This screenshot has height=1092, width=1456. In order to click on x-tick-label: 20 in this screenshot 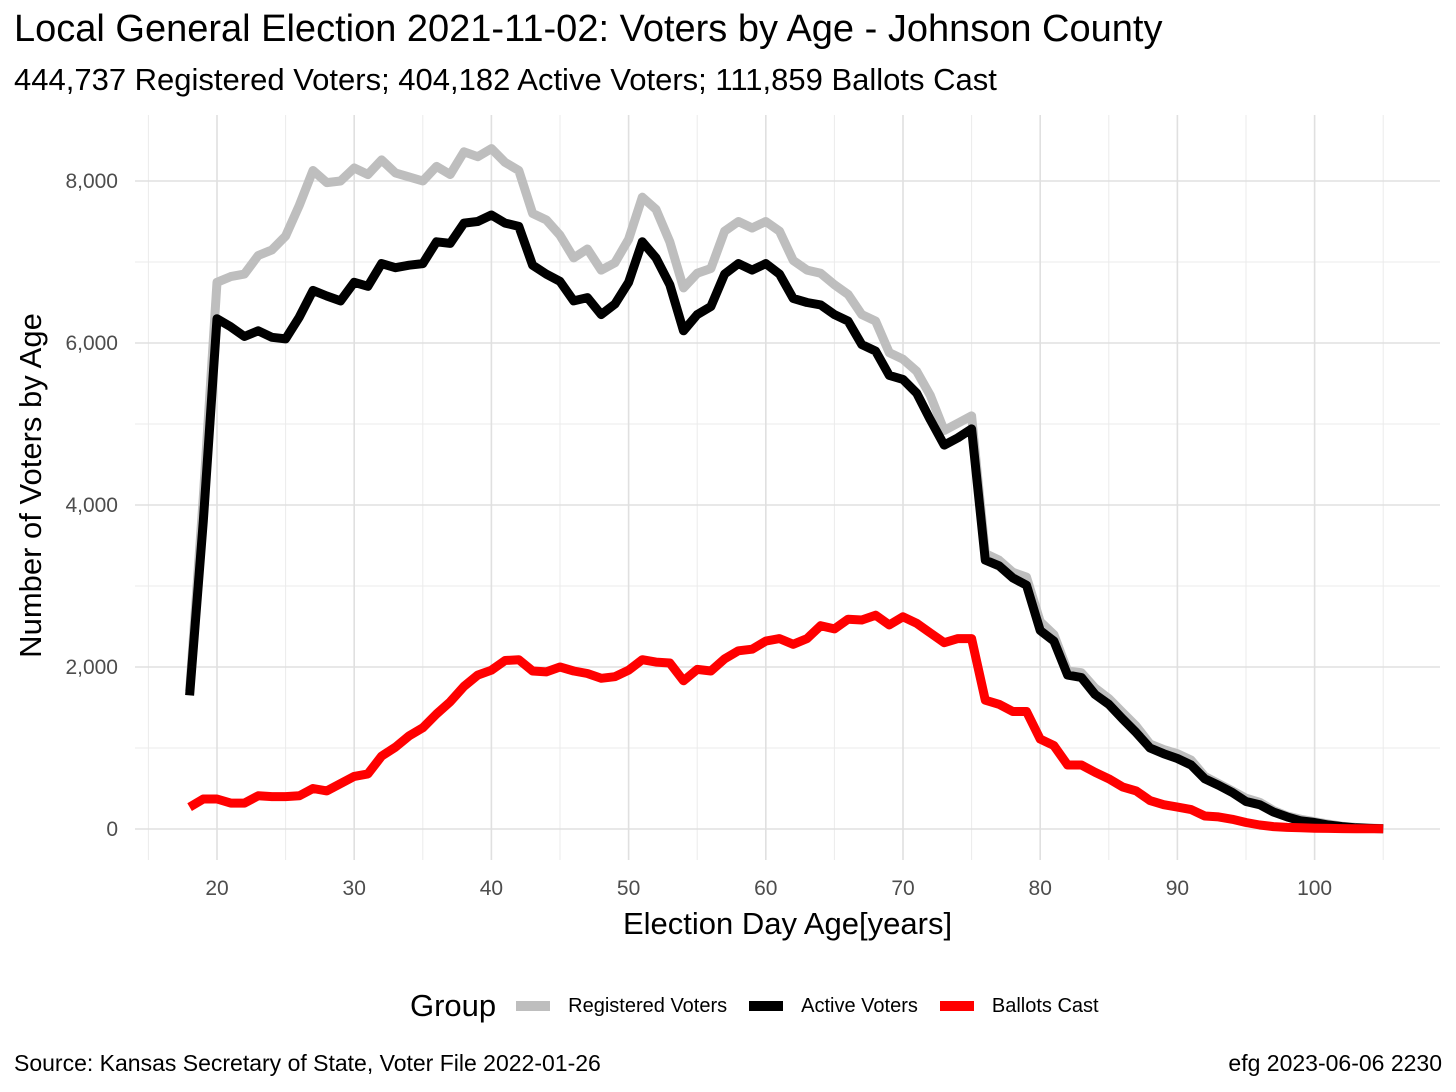, I will do `click(216, 888)`.